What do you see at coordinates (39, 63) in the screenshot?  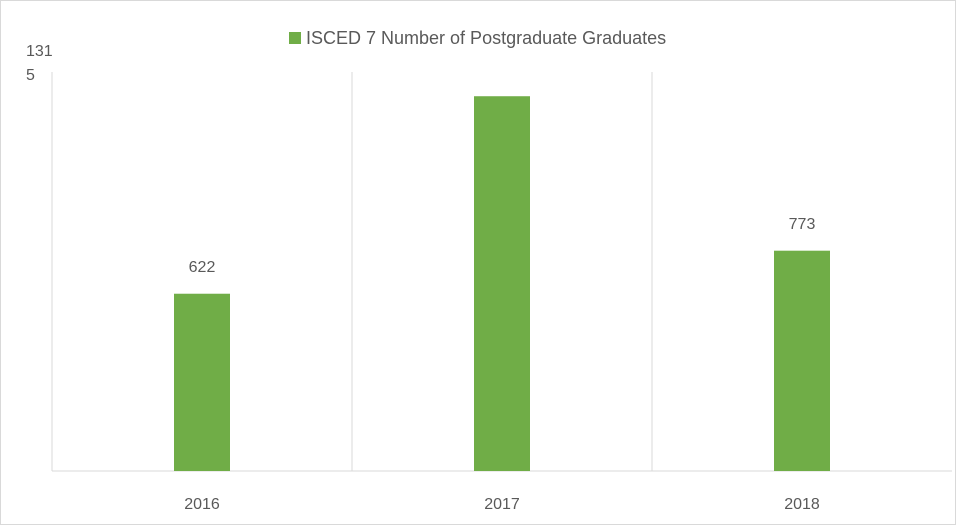 I see `data-label: 1315` at bounding box center [39, 63].